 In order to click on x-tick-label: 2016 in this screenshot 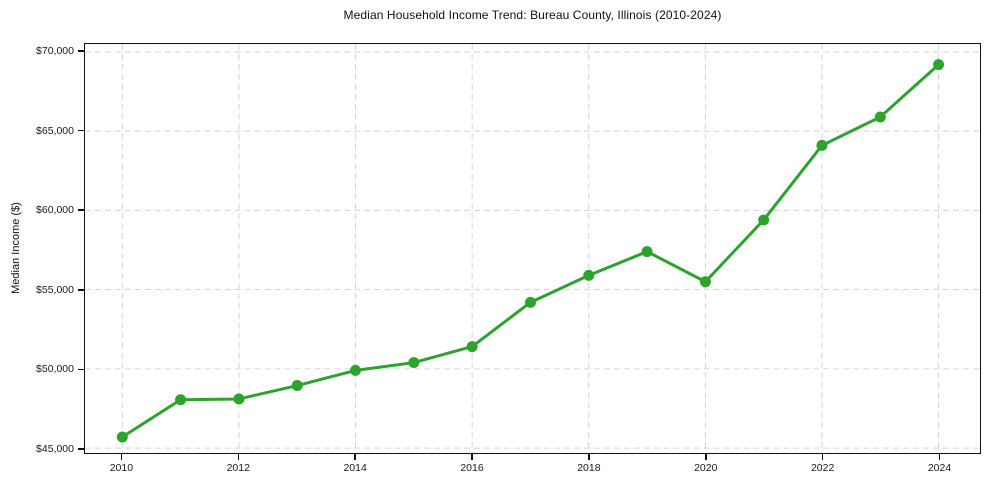, I will do `click(472, 468)`.